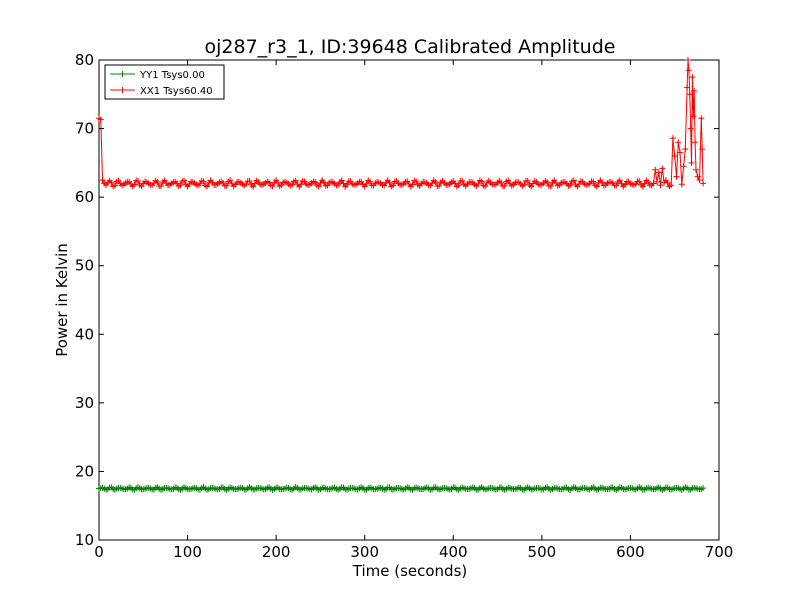 The height and width of the screenshot is (600, 800). Describe the element at coordinates (410, 571) in the screenshot. I see `x-axis-label: Time (seconds)` at that location.